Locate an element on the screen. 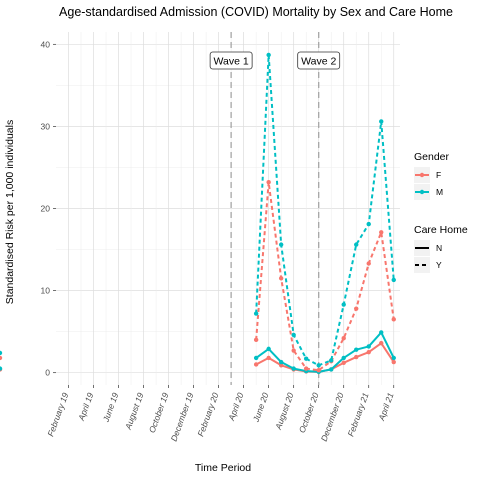  series-M-N is located at coordinates (198, 352).